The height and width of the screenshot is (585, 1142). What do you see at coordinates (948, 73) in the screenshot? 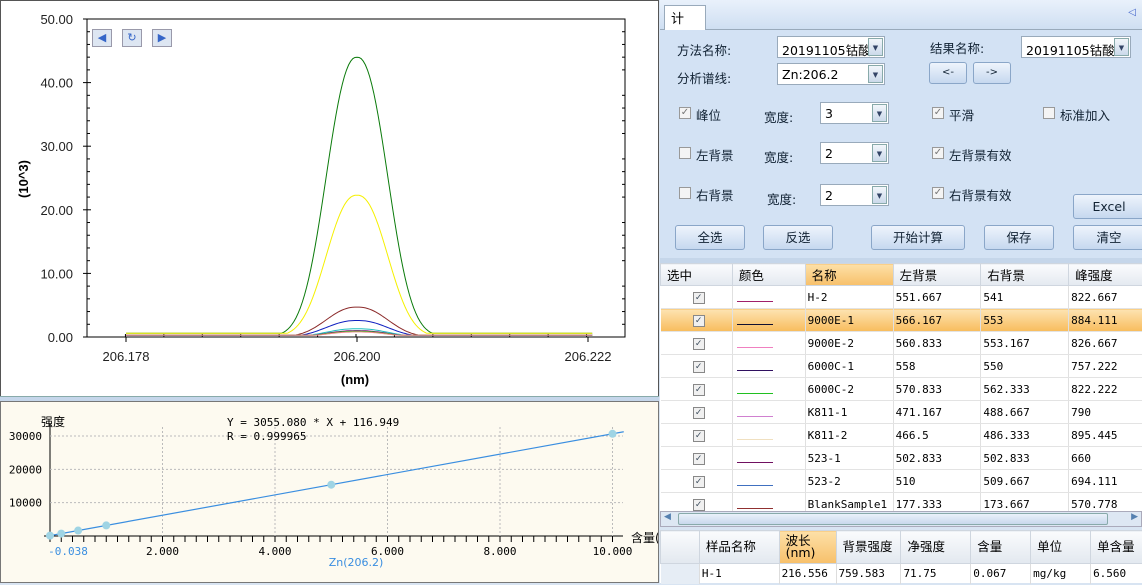
I see `prev-button: <-` at bounding box center [948, 73].